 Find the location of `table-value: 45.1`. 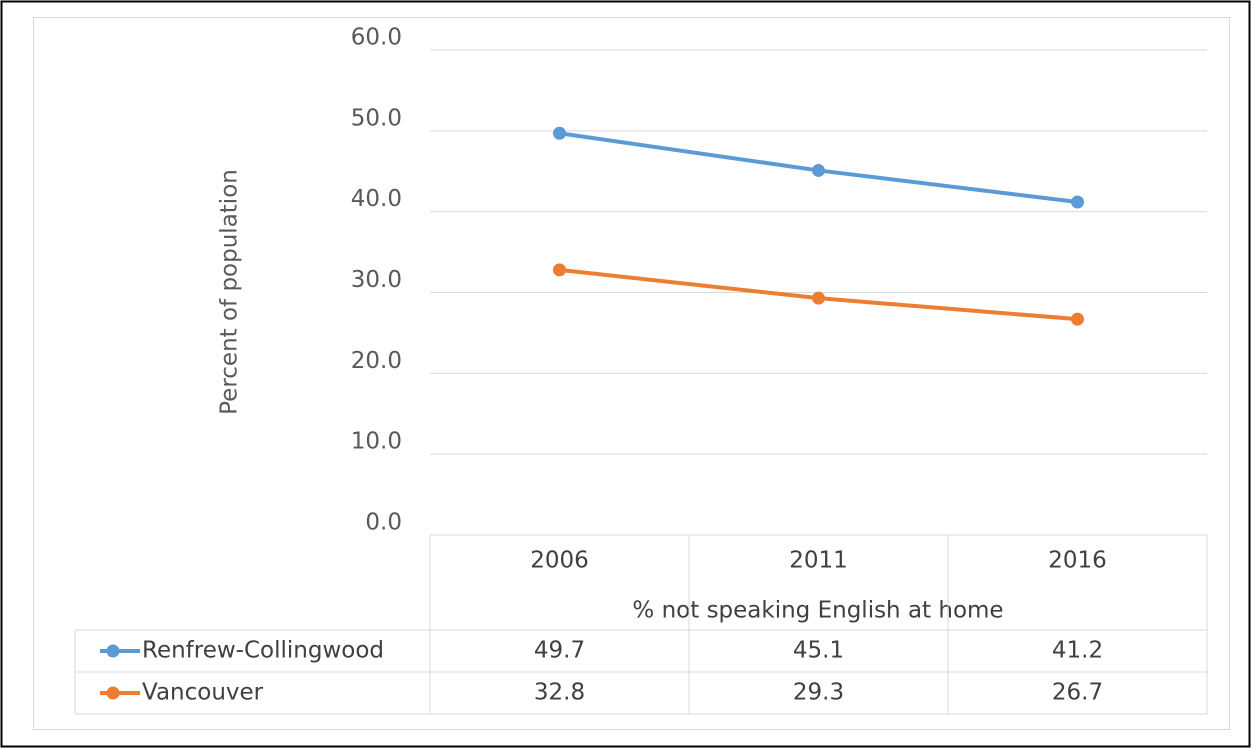

table-value: 45.1 is located at coordinates (818, 651).